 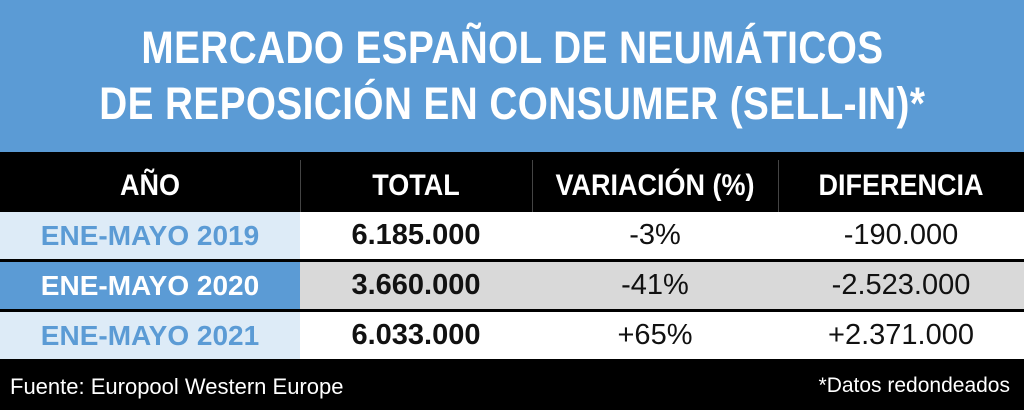 What do you see at coordinates (901, 285) in the screenshot?
I see `difference-cell: -2.523.000` at bounding box center [901, 285].